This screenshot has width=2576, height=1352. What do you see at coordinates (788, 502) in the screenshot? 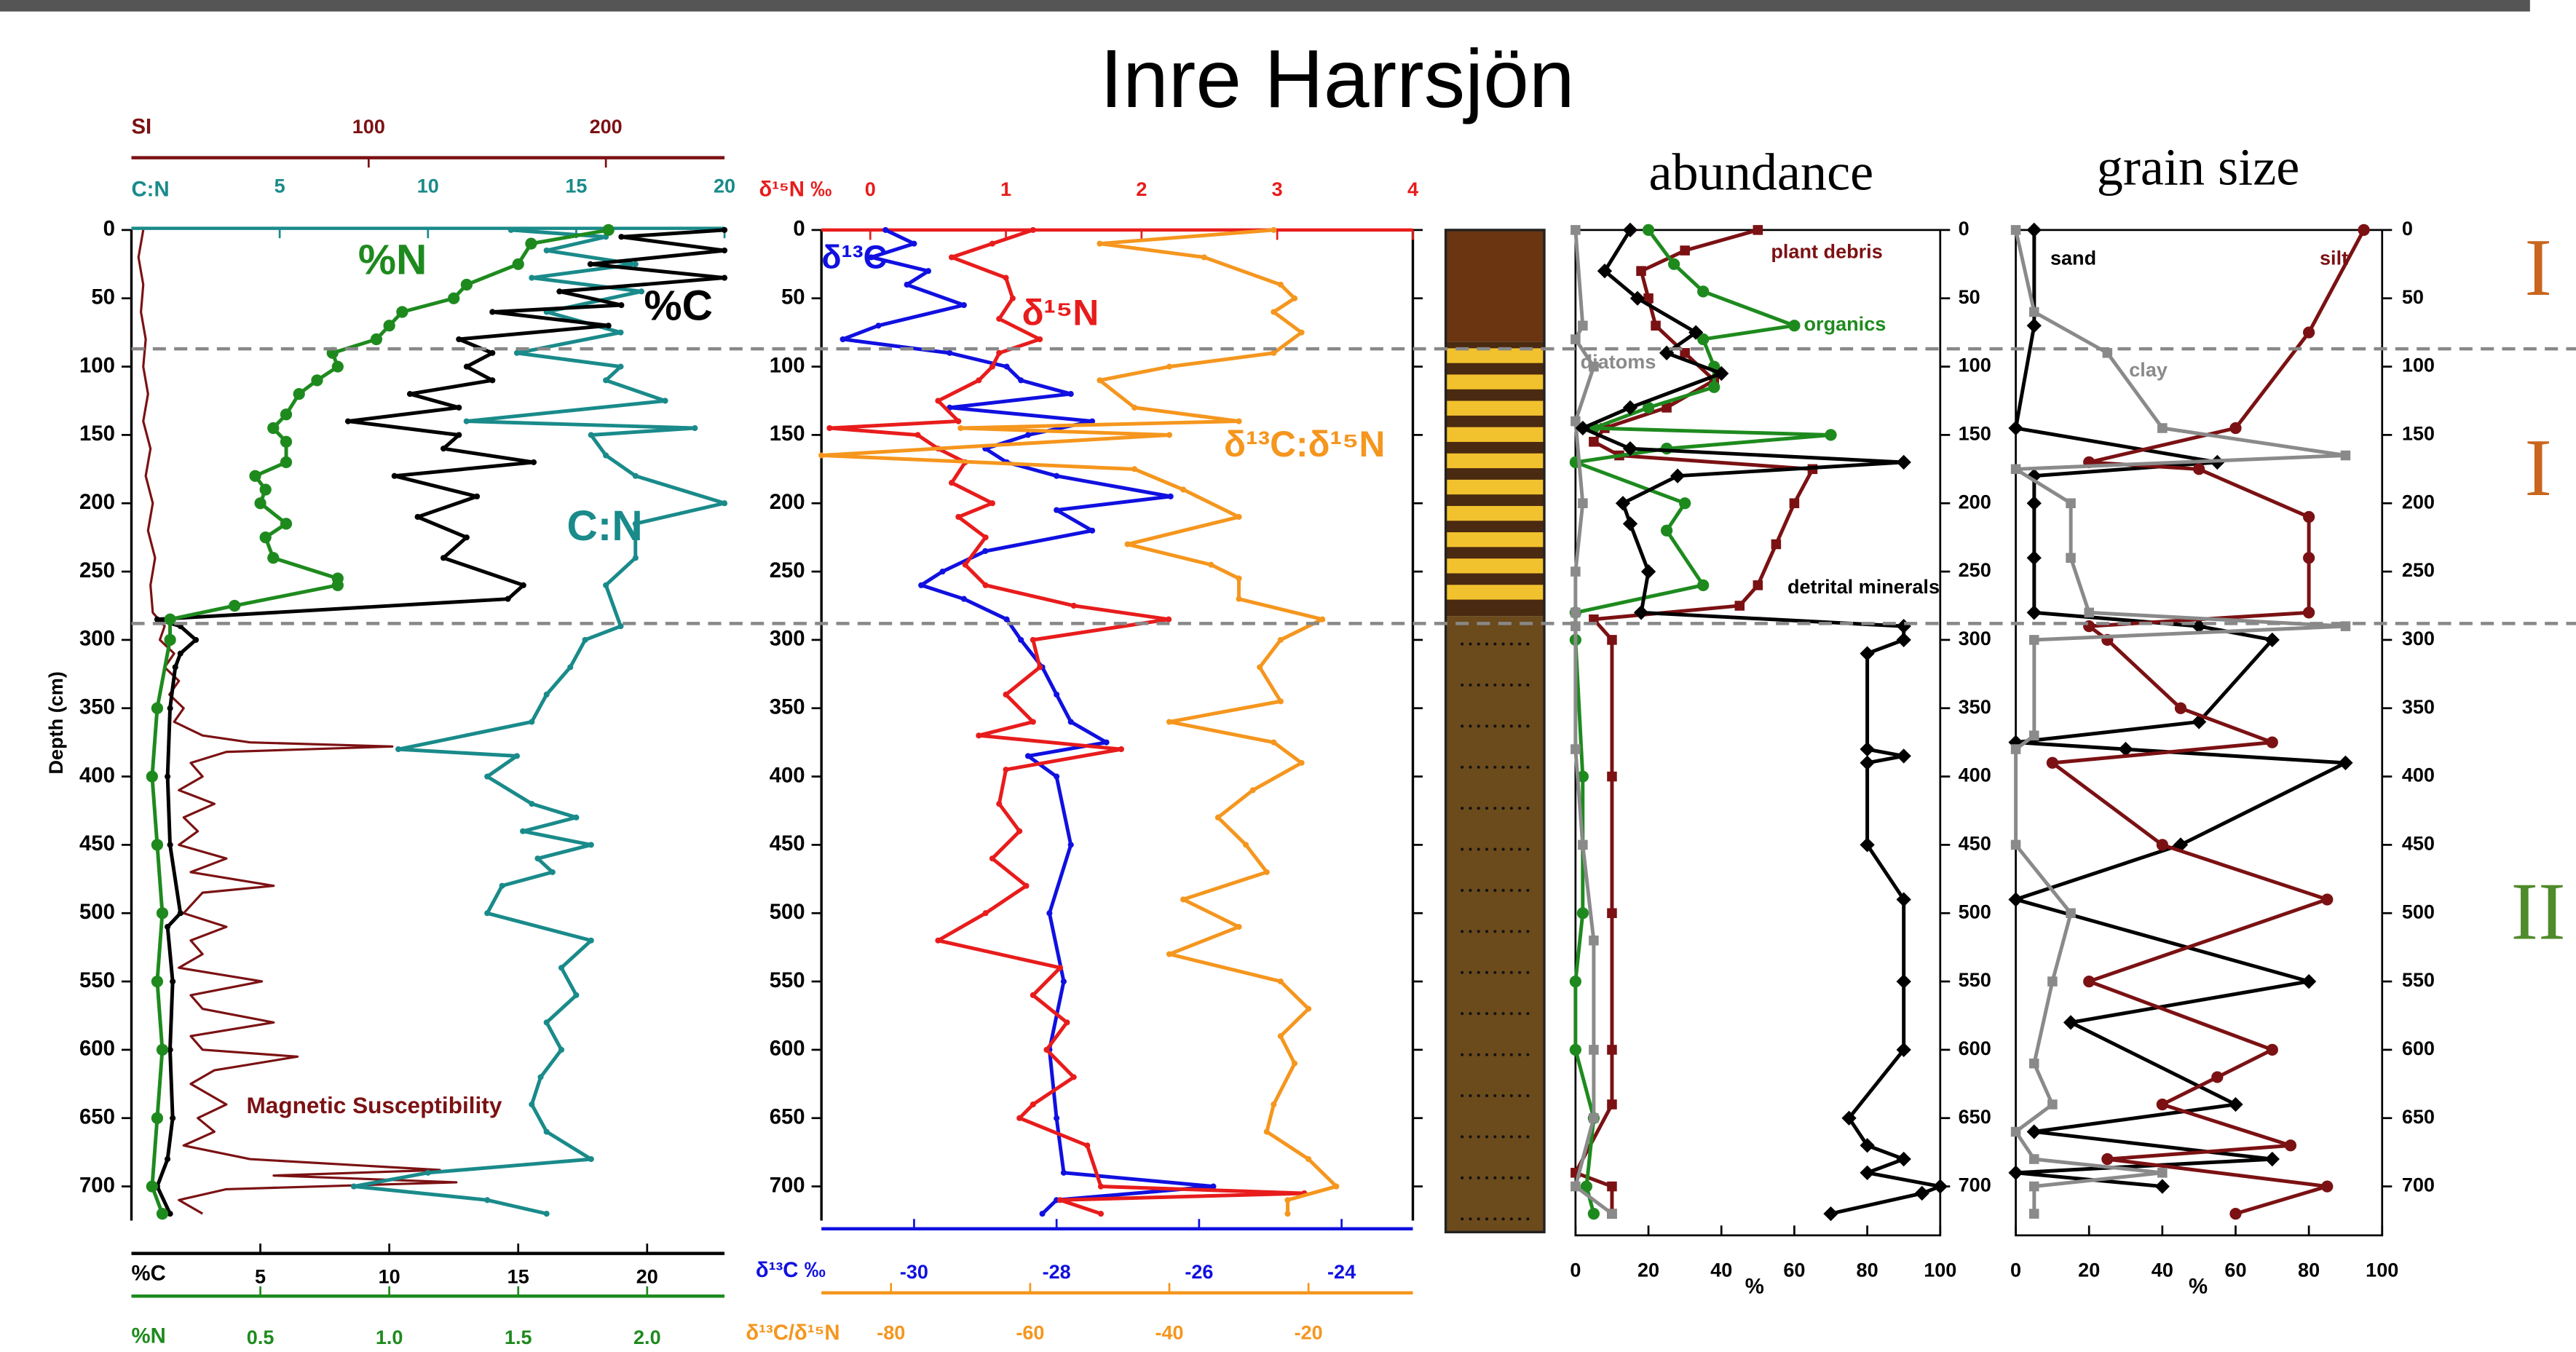
I see `y-tick-label: 200` at bounding box center [788, 502].